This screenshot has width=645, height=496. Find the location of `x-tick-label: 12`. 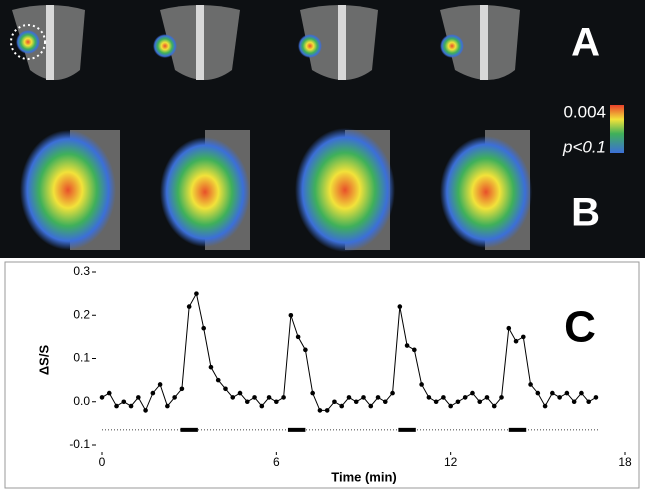

x-tick-label: 12 is located at coordinates (451, 462).